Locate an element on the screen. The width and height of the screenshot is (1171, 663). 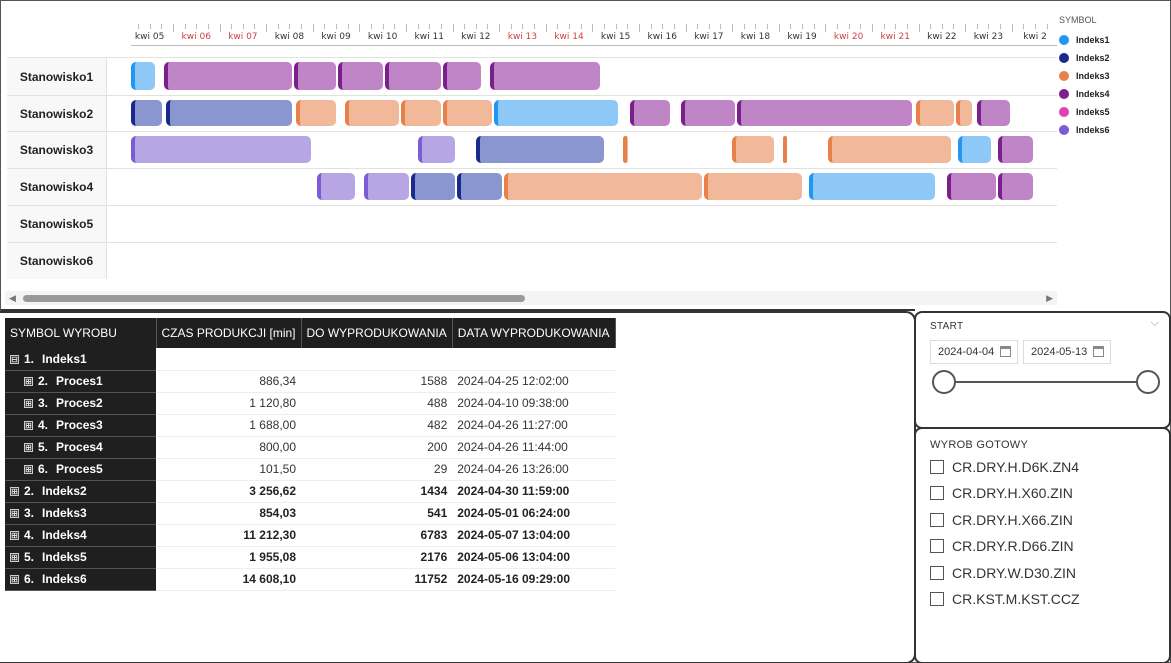
symbol-cell: ⊞ 6. Indeks6 is located at coordinates (80, 579).